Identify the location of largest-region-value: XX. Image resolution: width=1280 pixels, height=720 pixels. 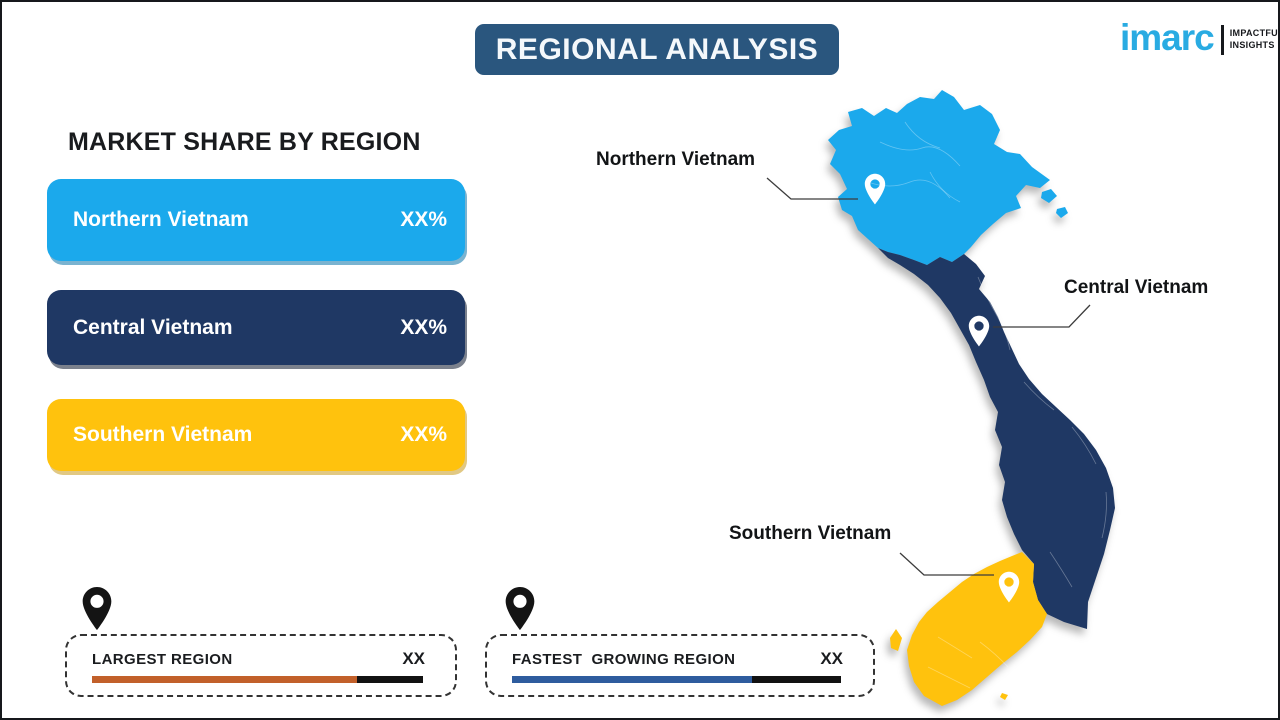
(413, 658).